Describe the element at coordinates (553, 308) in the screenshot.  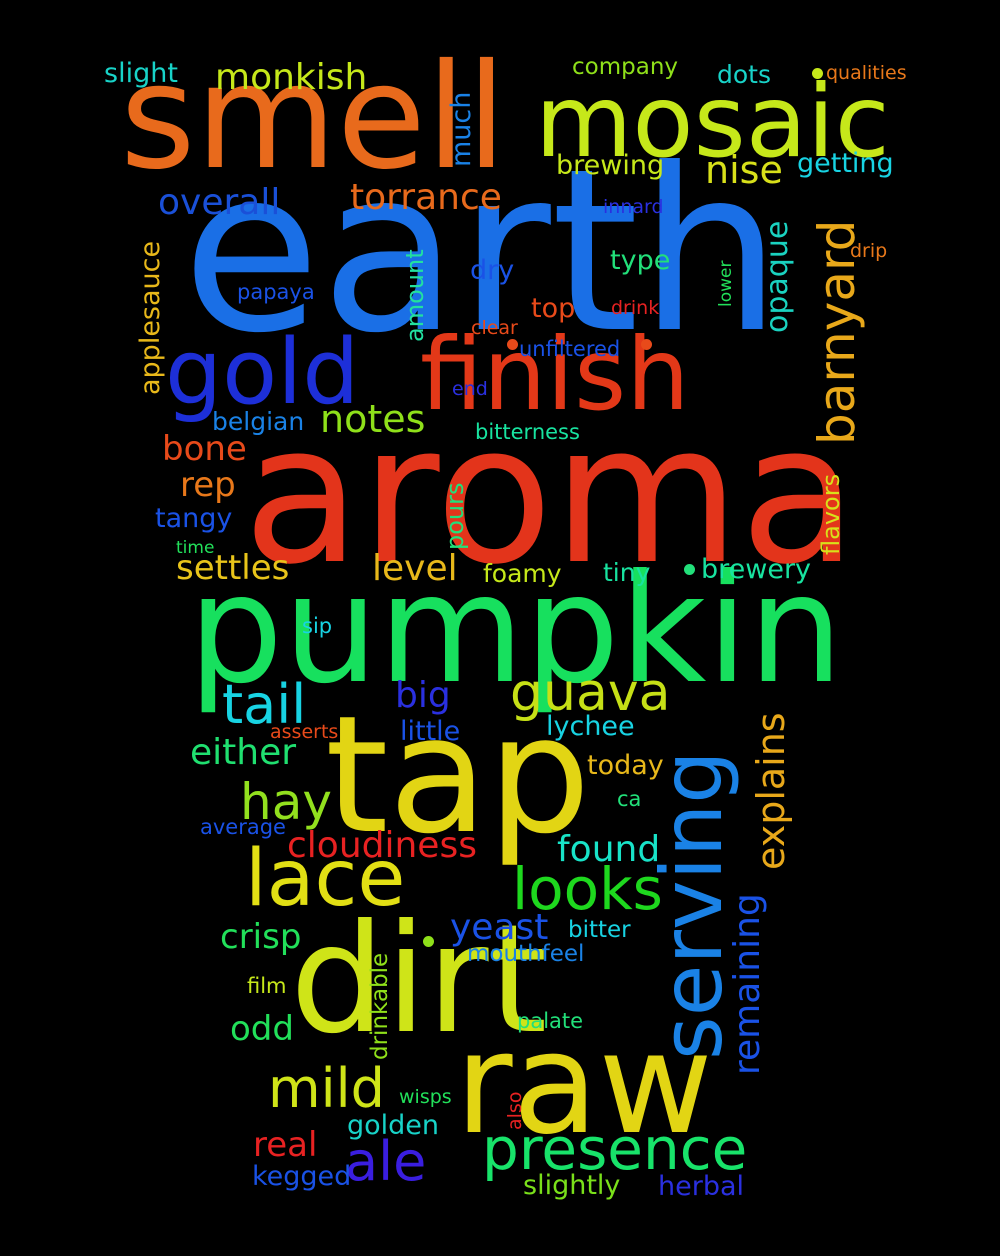
I see `word-top: top` at that location.